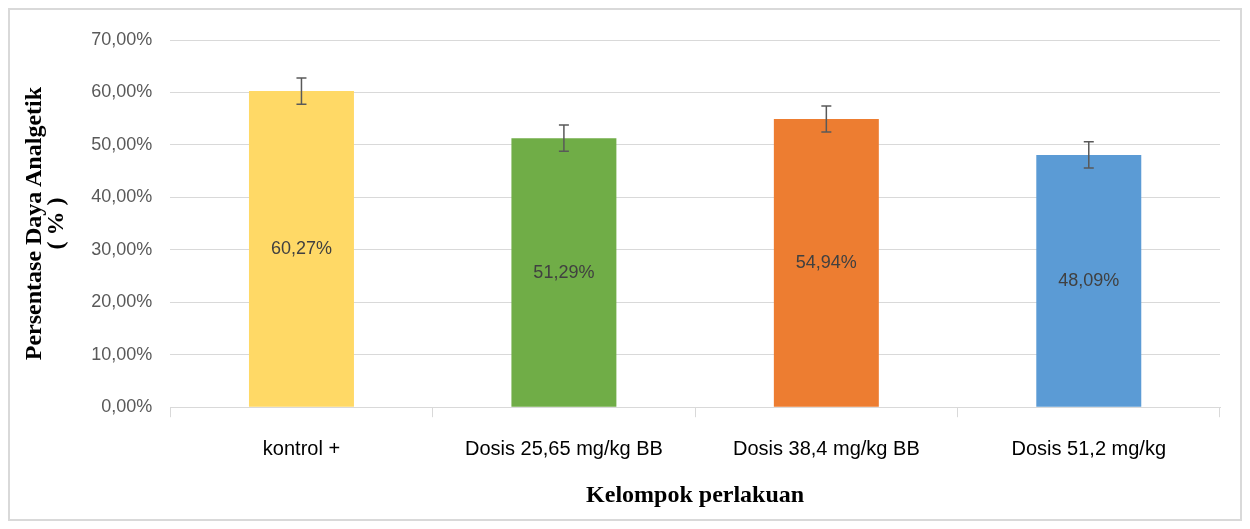 The width and height of the screenshot is (1250, 529). What do you see at coordinates (826, 447) in the screenshot?
I see `x-tick-label: Dosis 38,4 mg/kg BB` at bounding box center [826, 447].